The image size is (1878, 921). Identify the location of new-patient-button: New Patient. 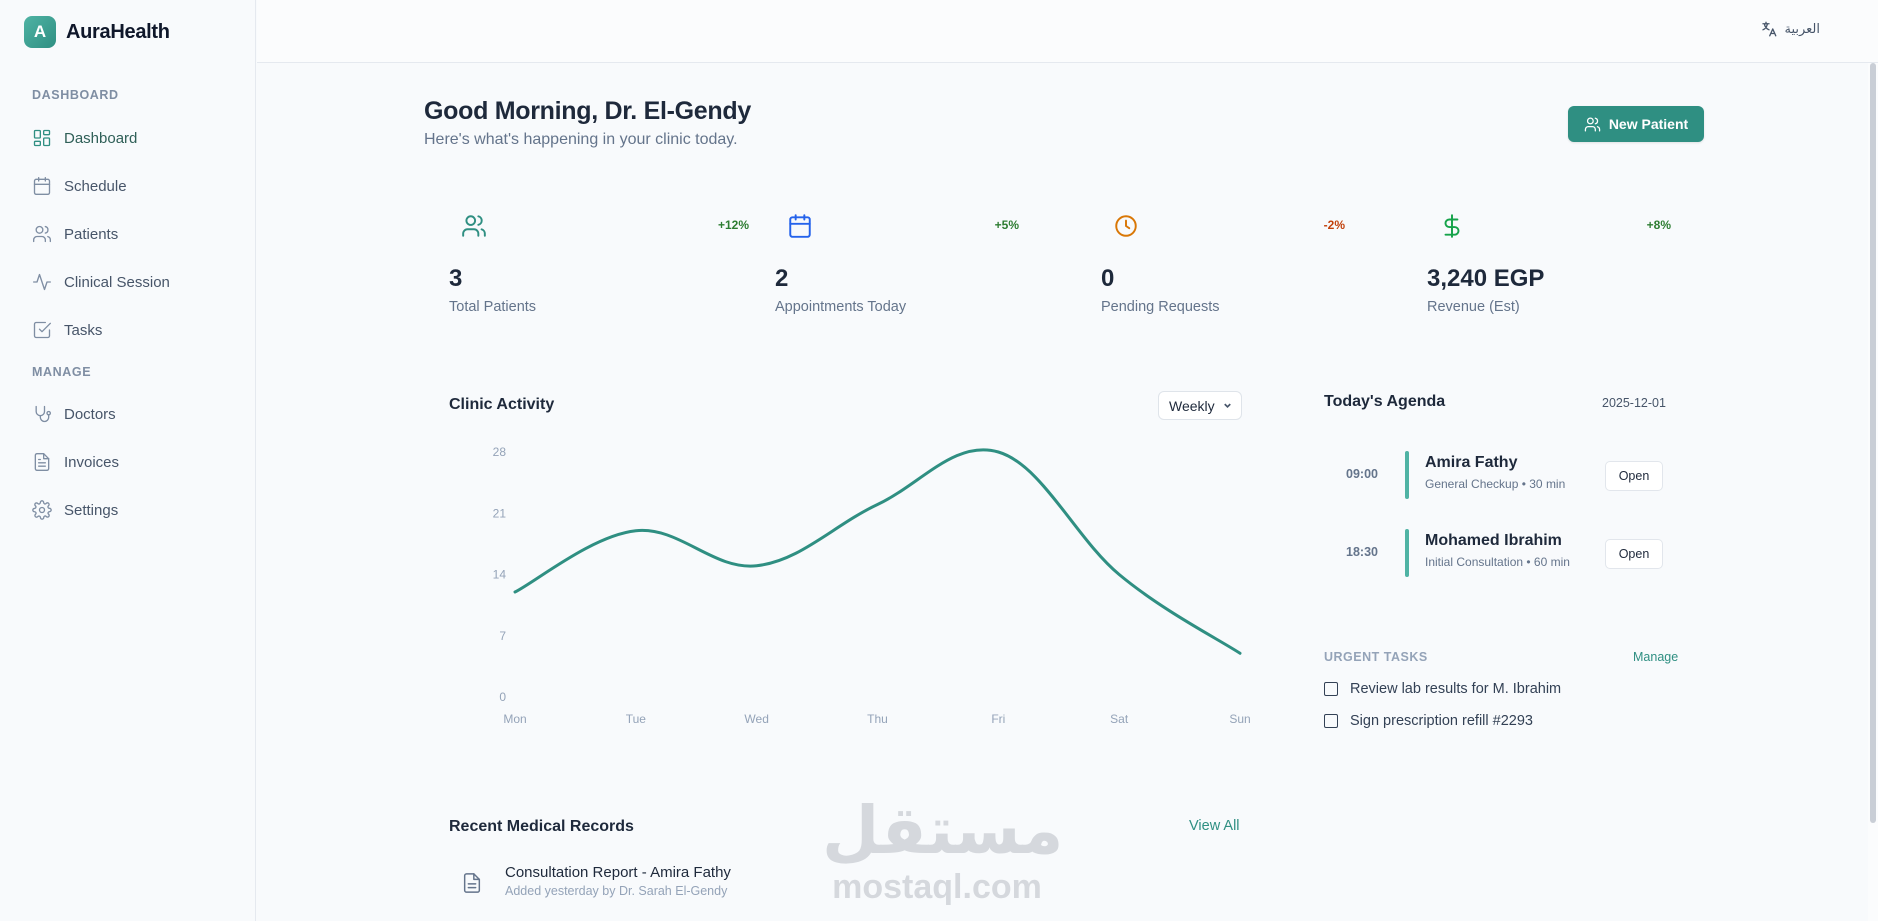
(1636, 124).